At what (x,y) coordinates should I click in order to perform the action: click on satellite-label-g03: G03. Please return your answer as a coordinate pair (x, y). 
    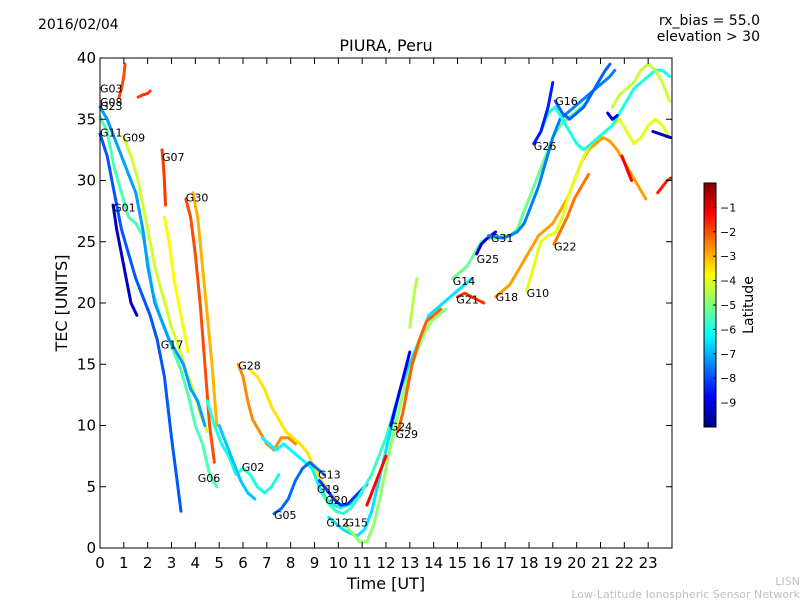
    Looking at the image, I should click on (111, 89).